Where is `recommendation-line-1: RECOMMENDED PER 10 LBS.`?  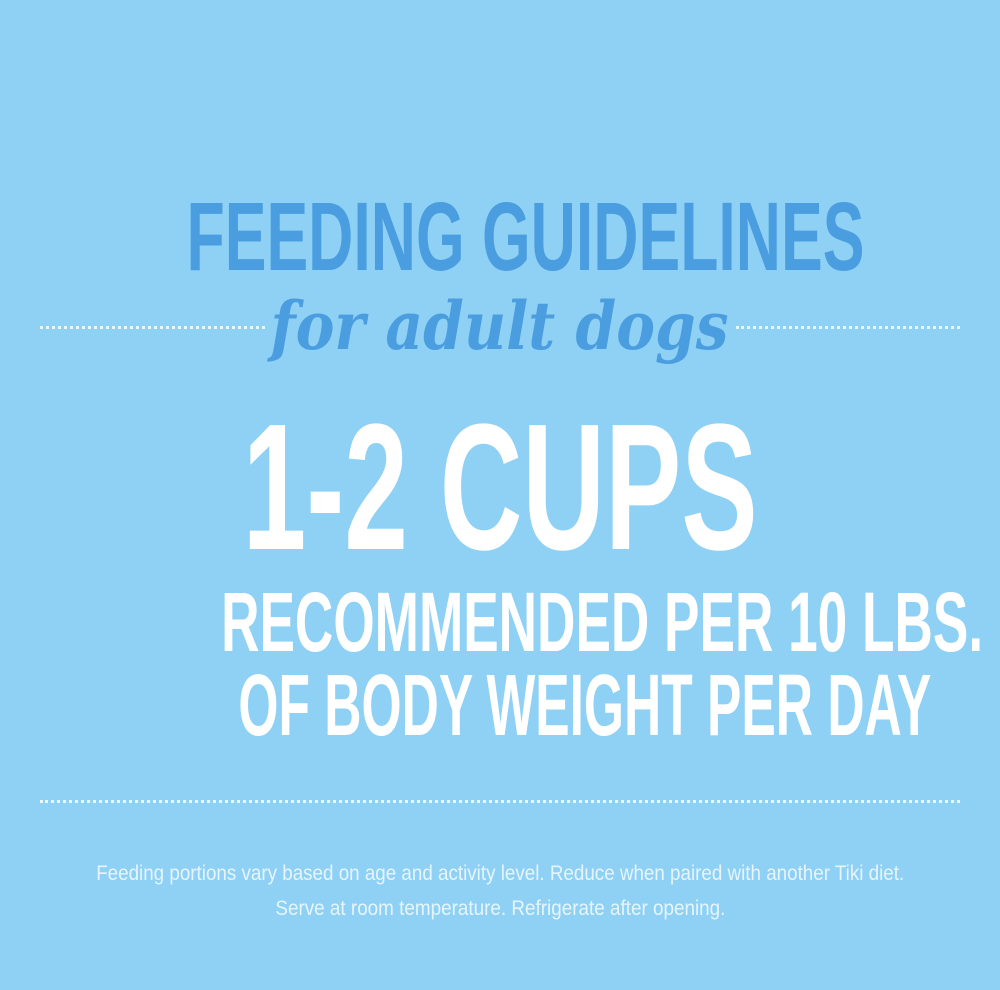
recommendation-line-1: RECOMMENDED PER 10 LBS. is located at coordinates (500, 622).